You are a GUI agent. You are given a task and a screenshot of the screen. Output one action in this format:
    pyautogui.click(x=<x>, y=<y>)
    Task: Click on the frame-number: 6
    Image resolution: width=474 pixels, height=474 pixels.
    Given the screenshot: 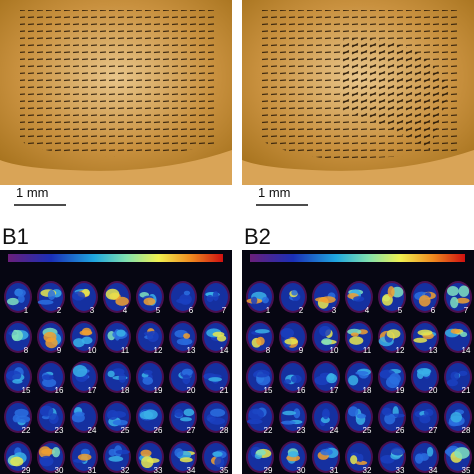 What is the action you would take?
    pyautogui.click(x=191, y=310)
    